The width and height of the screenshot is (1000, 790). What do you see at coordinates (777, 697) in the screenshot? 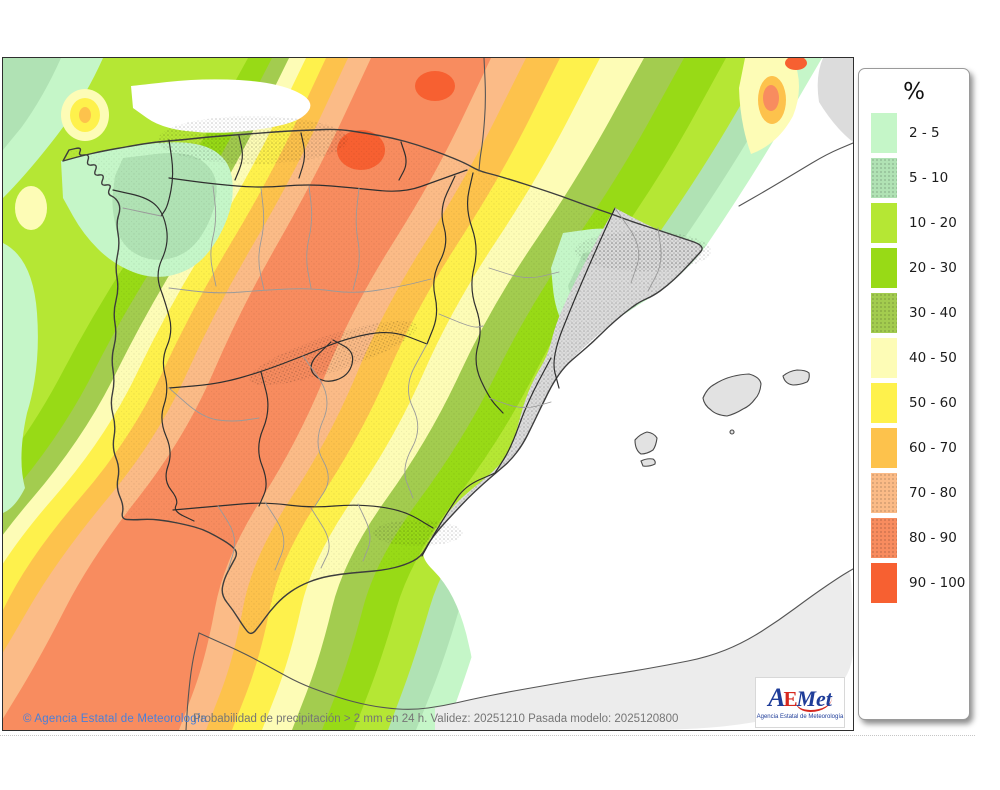
I see `logo-letter-a: A` at bounding box center [777, 697].